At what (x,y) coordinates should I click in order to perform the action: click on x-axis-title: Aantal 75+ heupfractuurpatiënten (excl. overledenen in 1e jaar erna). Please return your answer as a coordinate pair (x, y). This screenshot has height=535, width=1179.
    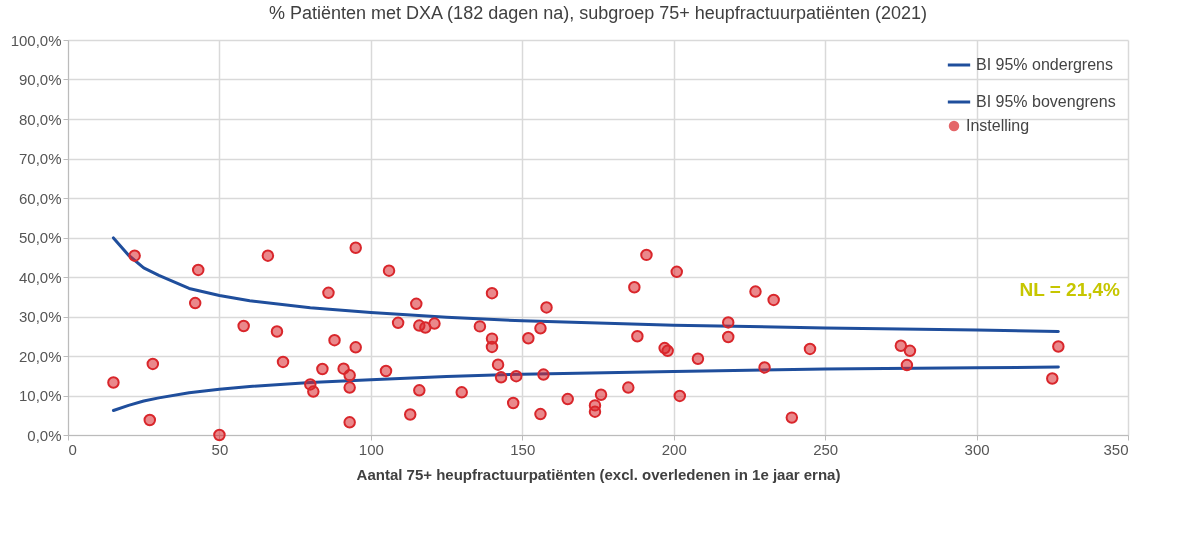
    Looking at the image, I should click on (598, 474).